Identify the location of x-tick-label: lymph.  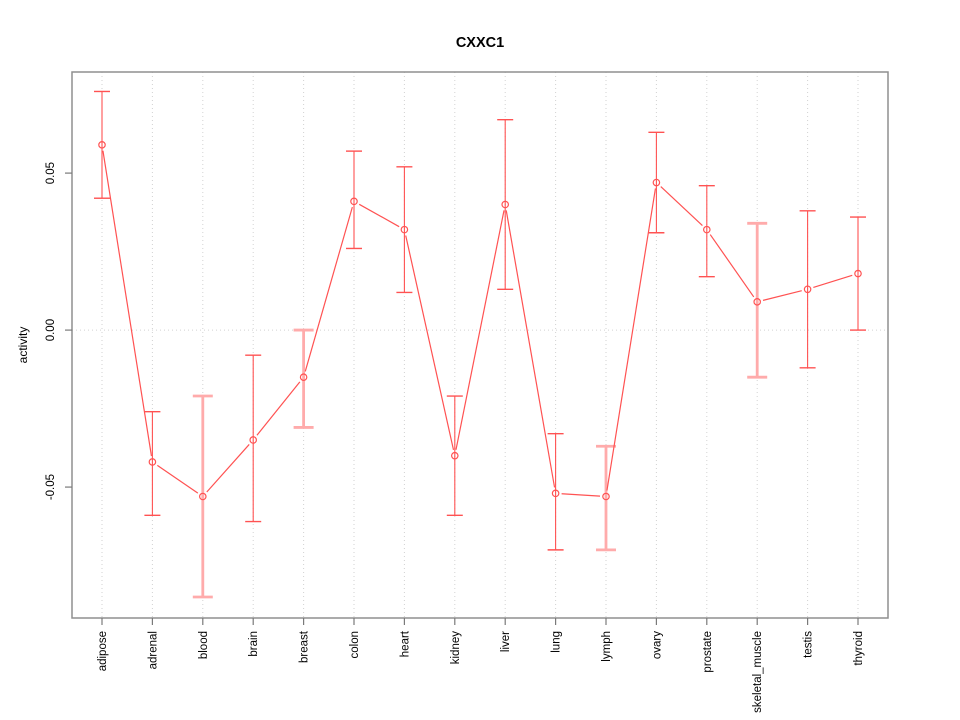
(607, 646).